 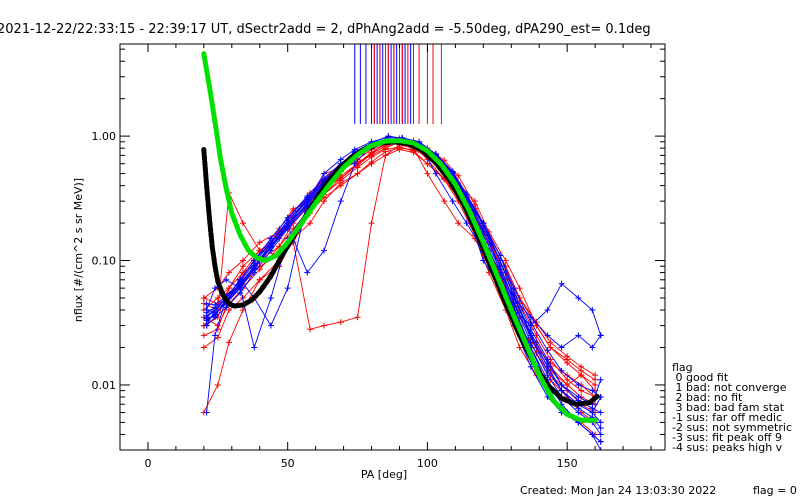 What do you see at coordinates (707, 397) in the screenshot?
I see `legend-entry-2: 2 bad: no fit` at bounding box center [707, 397].